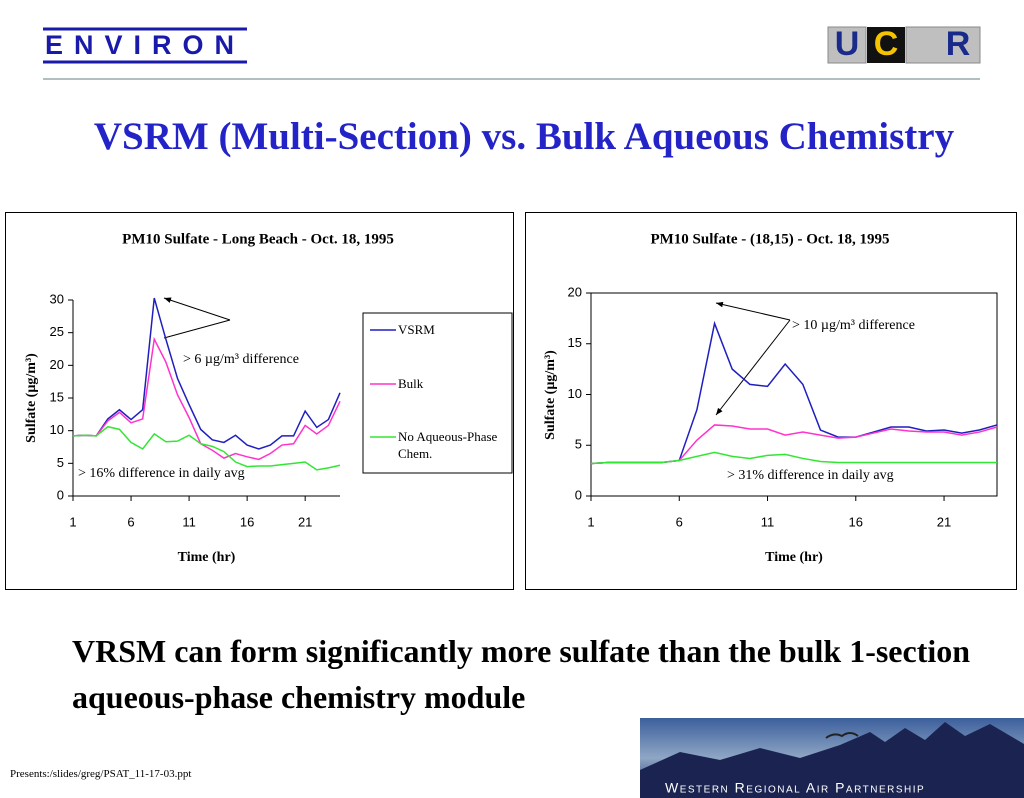 This screenshot has width=1024, height=798. I want to click on legend-label: Bulk, so click(411, 383).